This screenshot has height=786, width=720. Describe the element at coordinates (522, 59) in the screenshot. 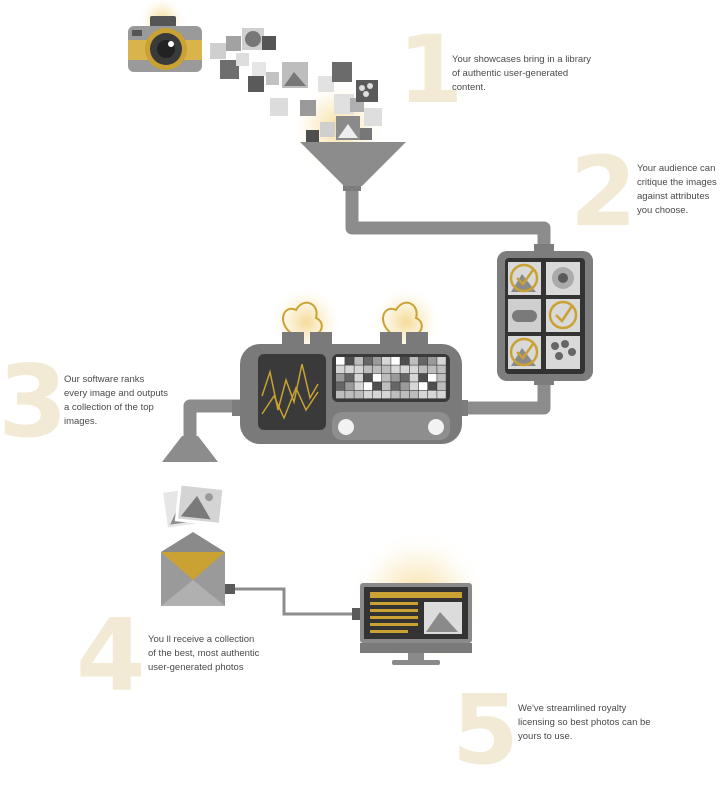

I see `step-1-line-1: Your showcases bring in a library` at that location.